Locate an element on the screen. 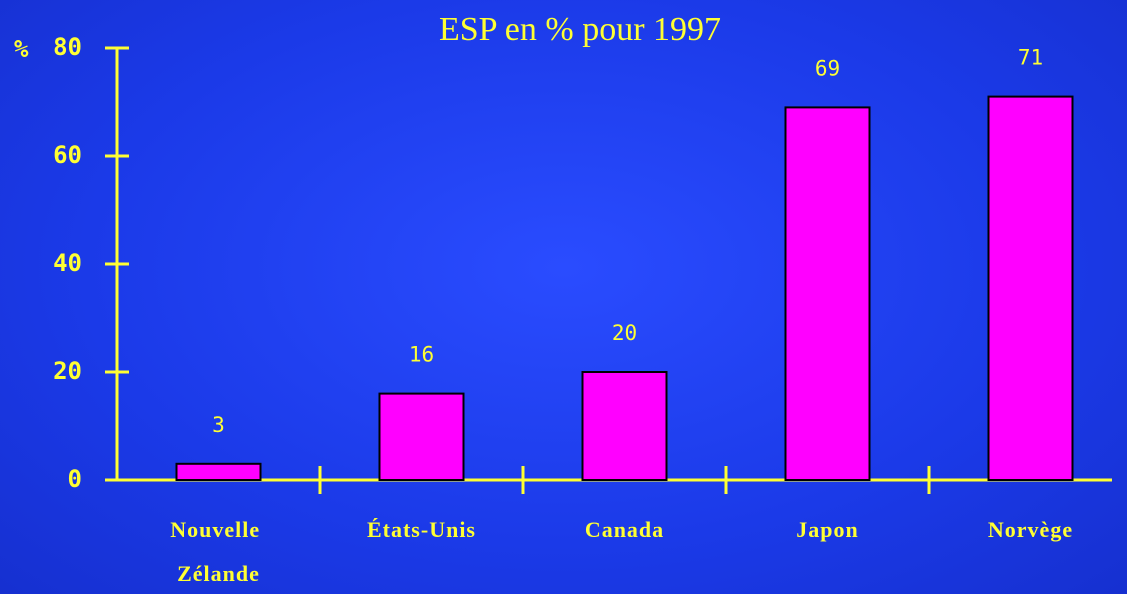 Image resolution: width=1127 pixels, height=594 pixels. value-label: 3 is located at coordinates (218, 425).